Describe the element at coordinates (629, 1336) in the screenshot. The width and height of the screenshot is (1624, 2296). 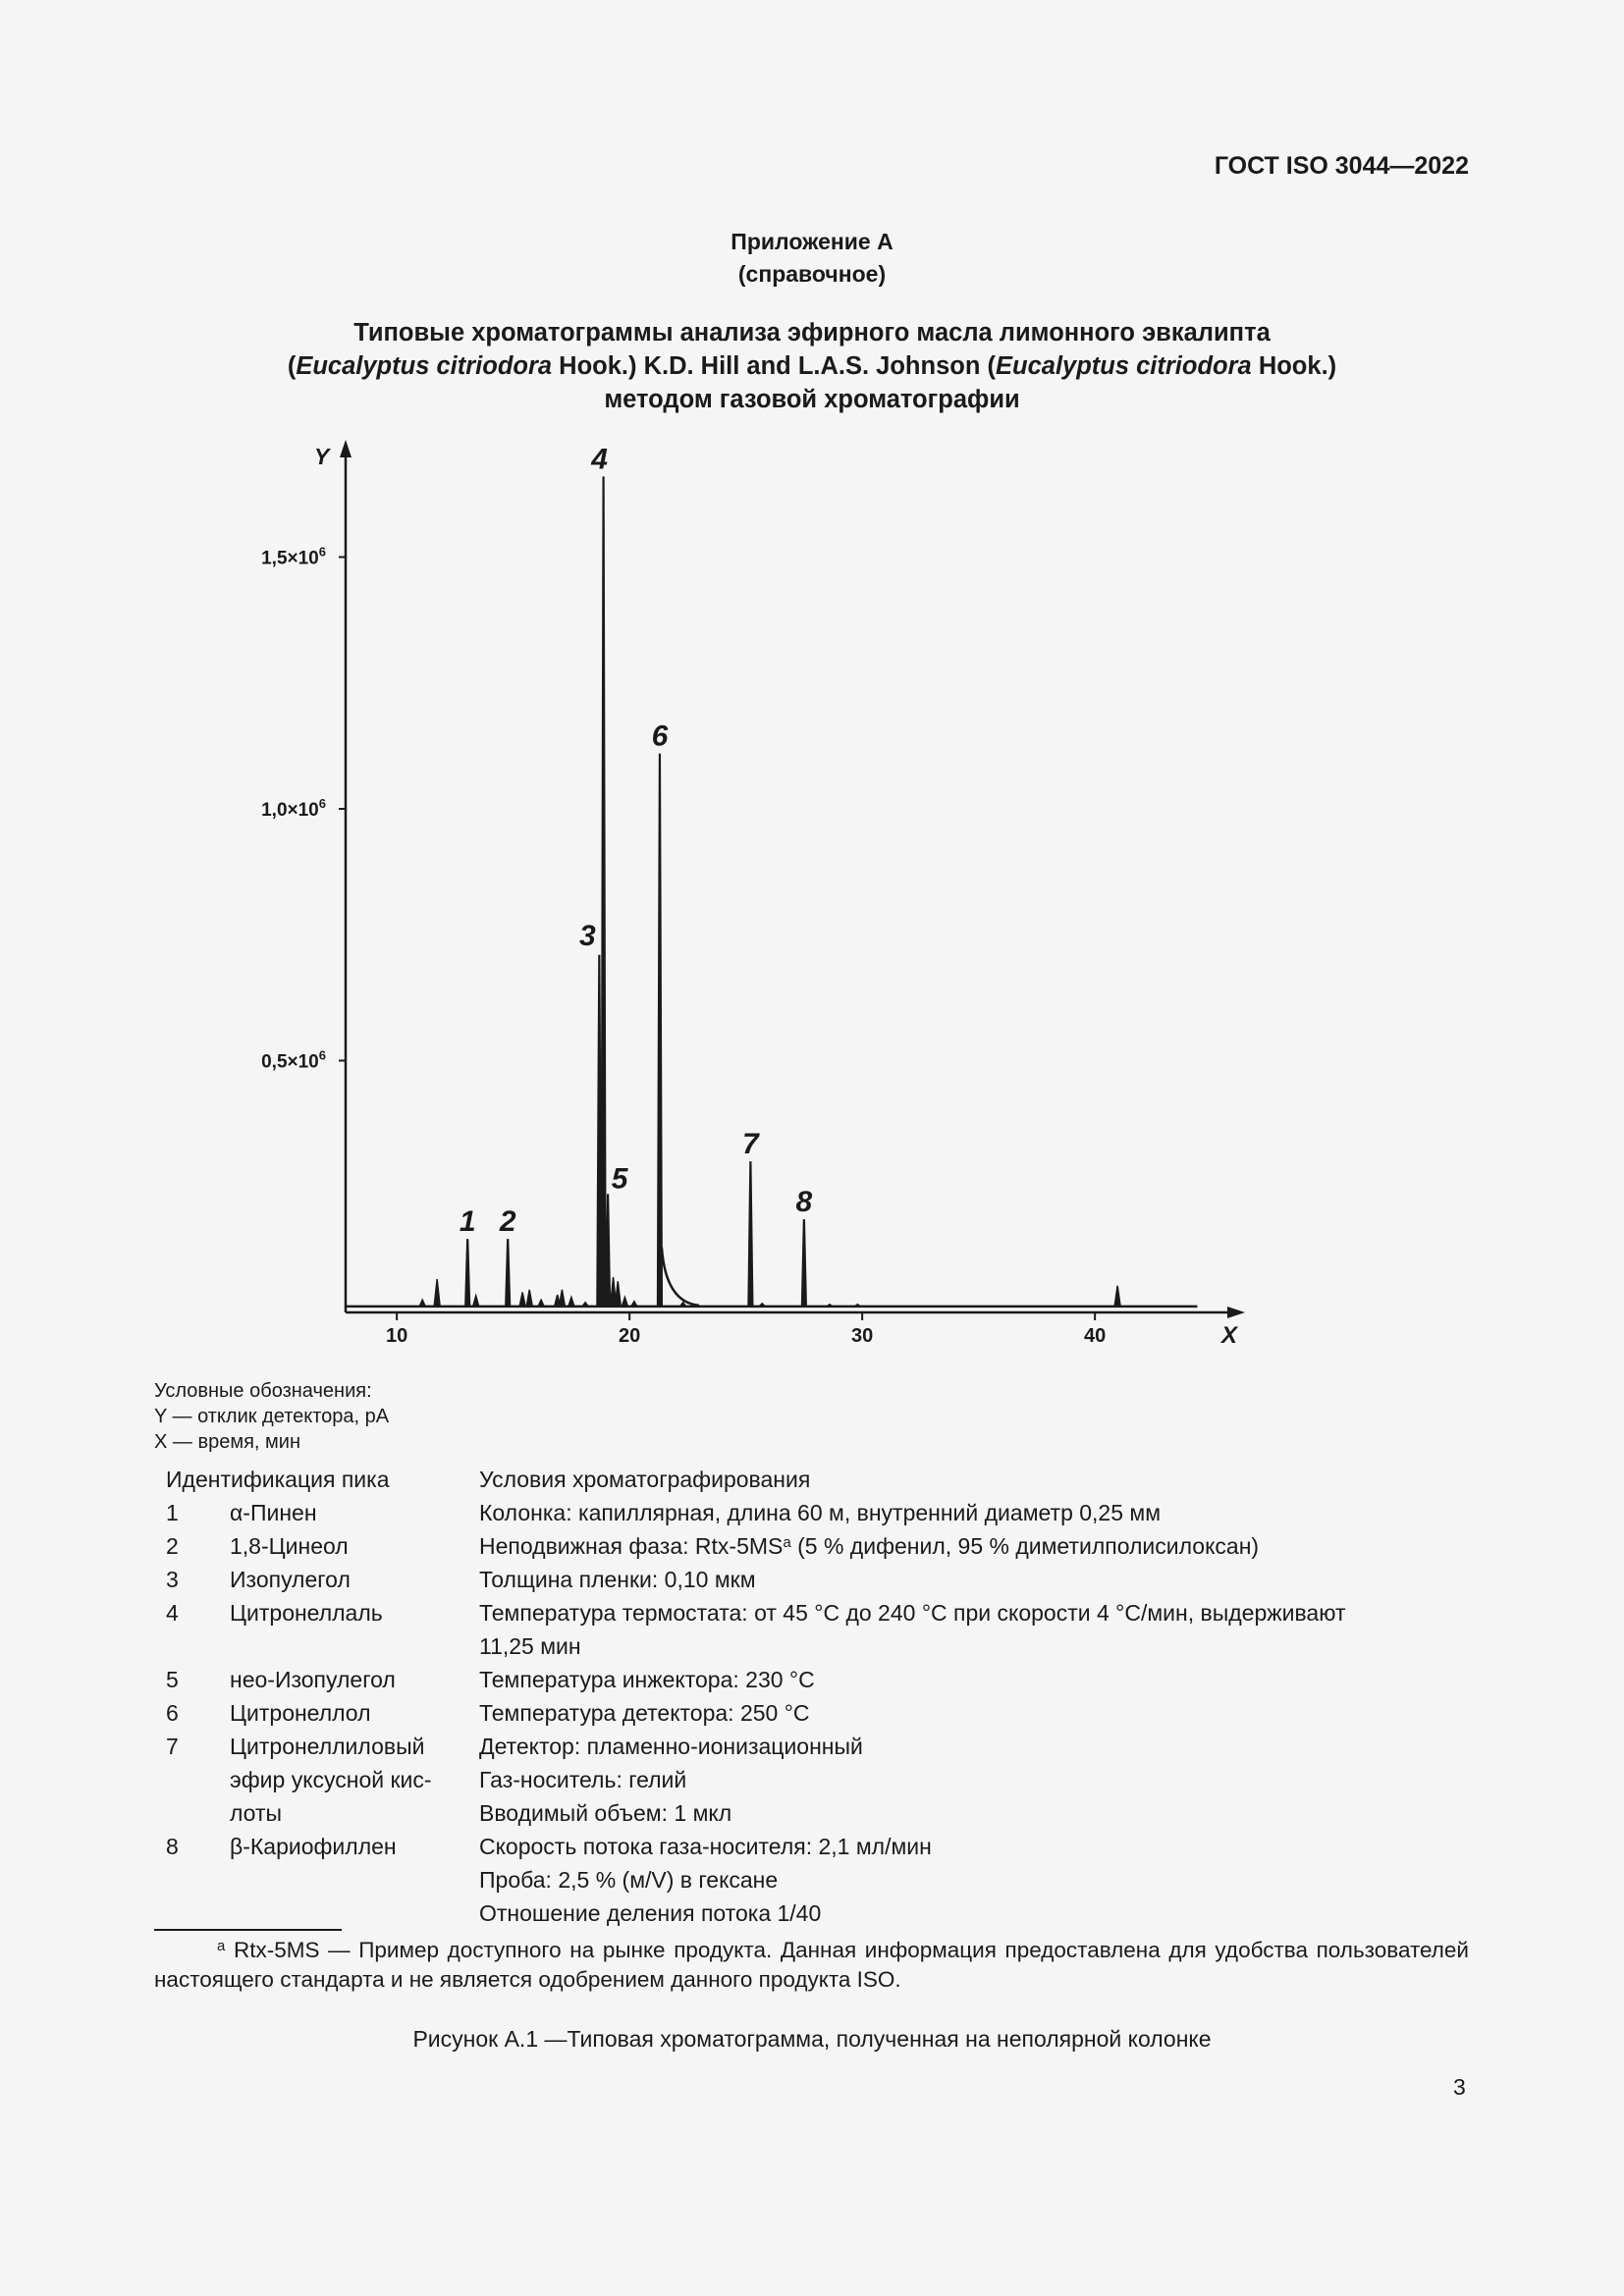
I see `x-tick-label: 20` at that location.